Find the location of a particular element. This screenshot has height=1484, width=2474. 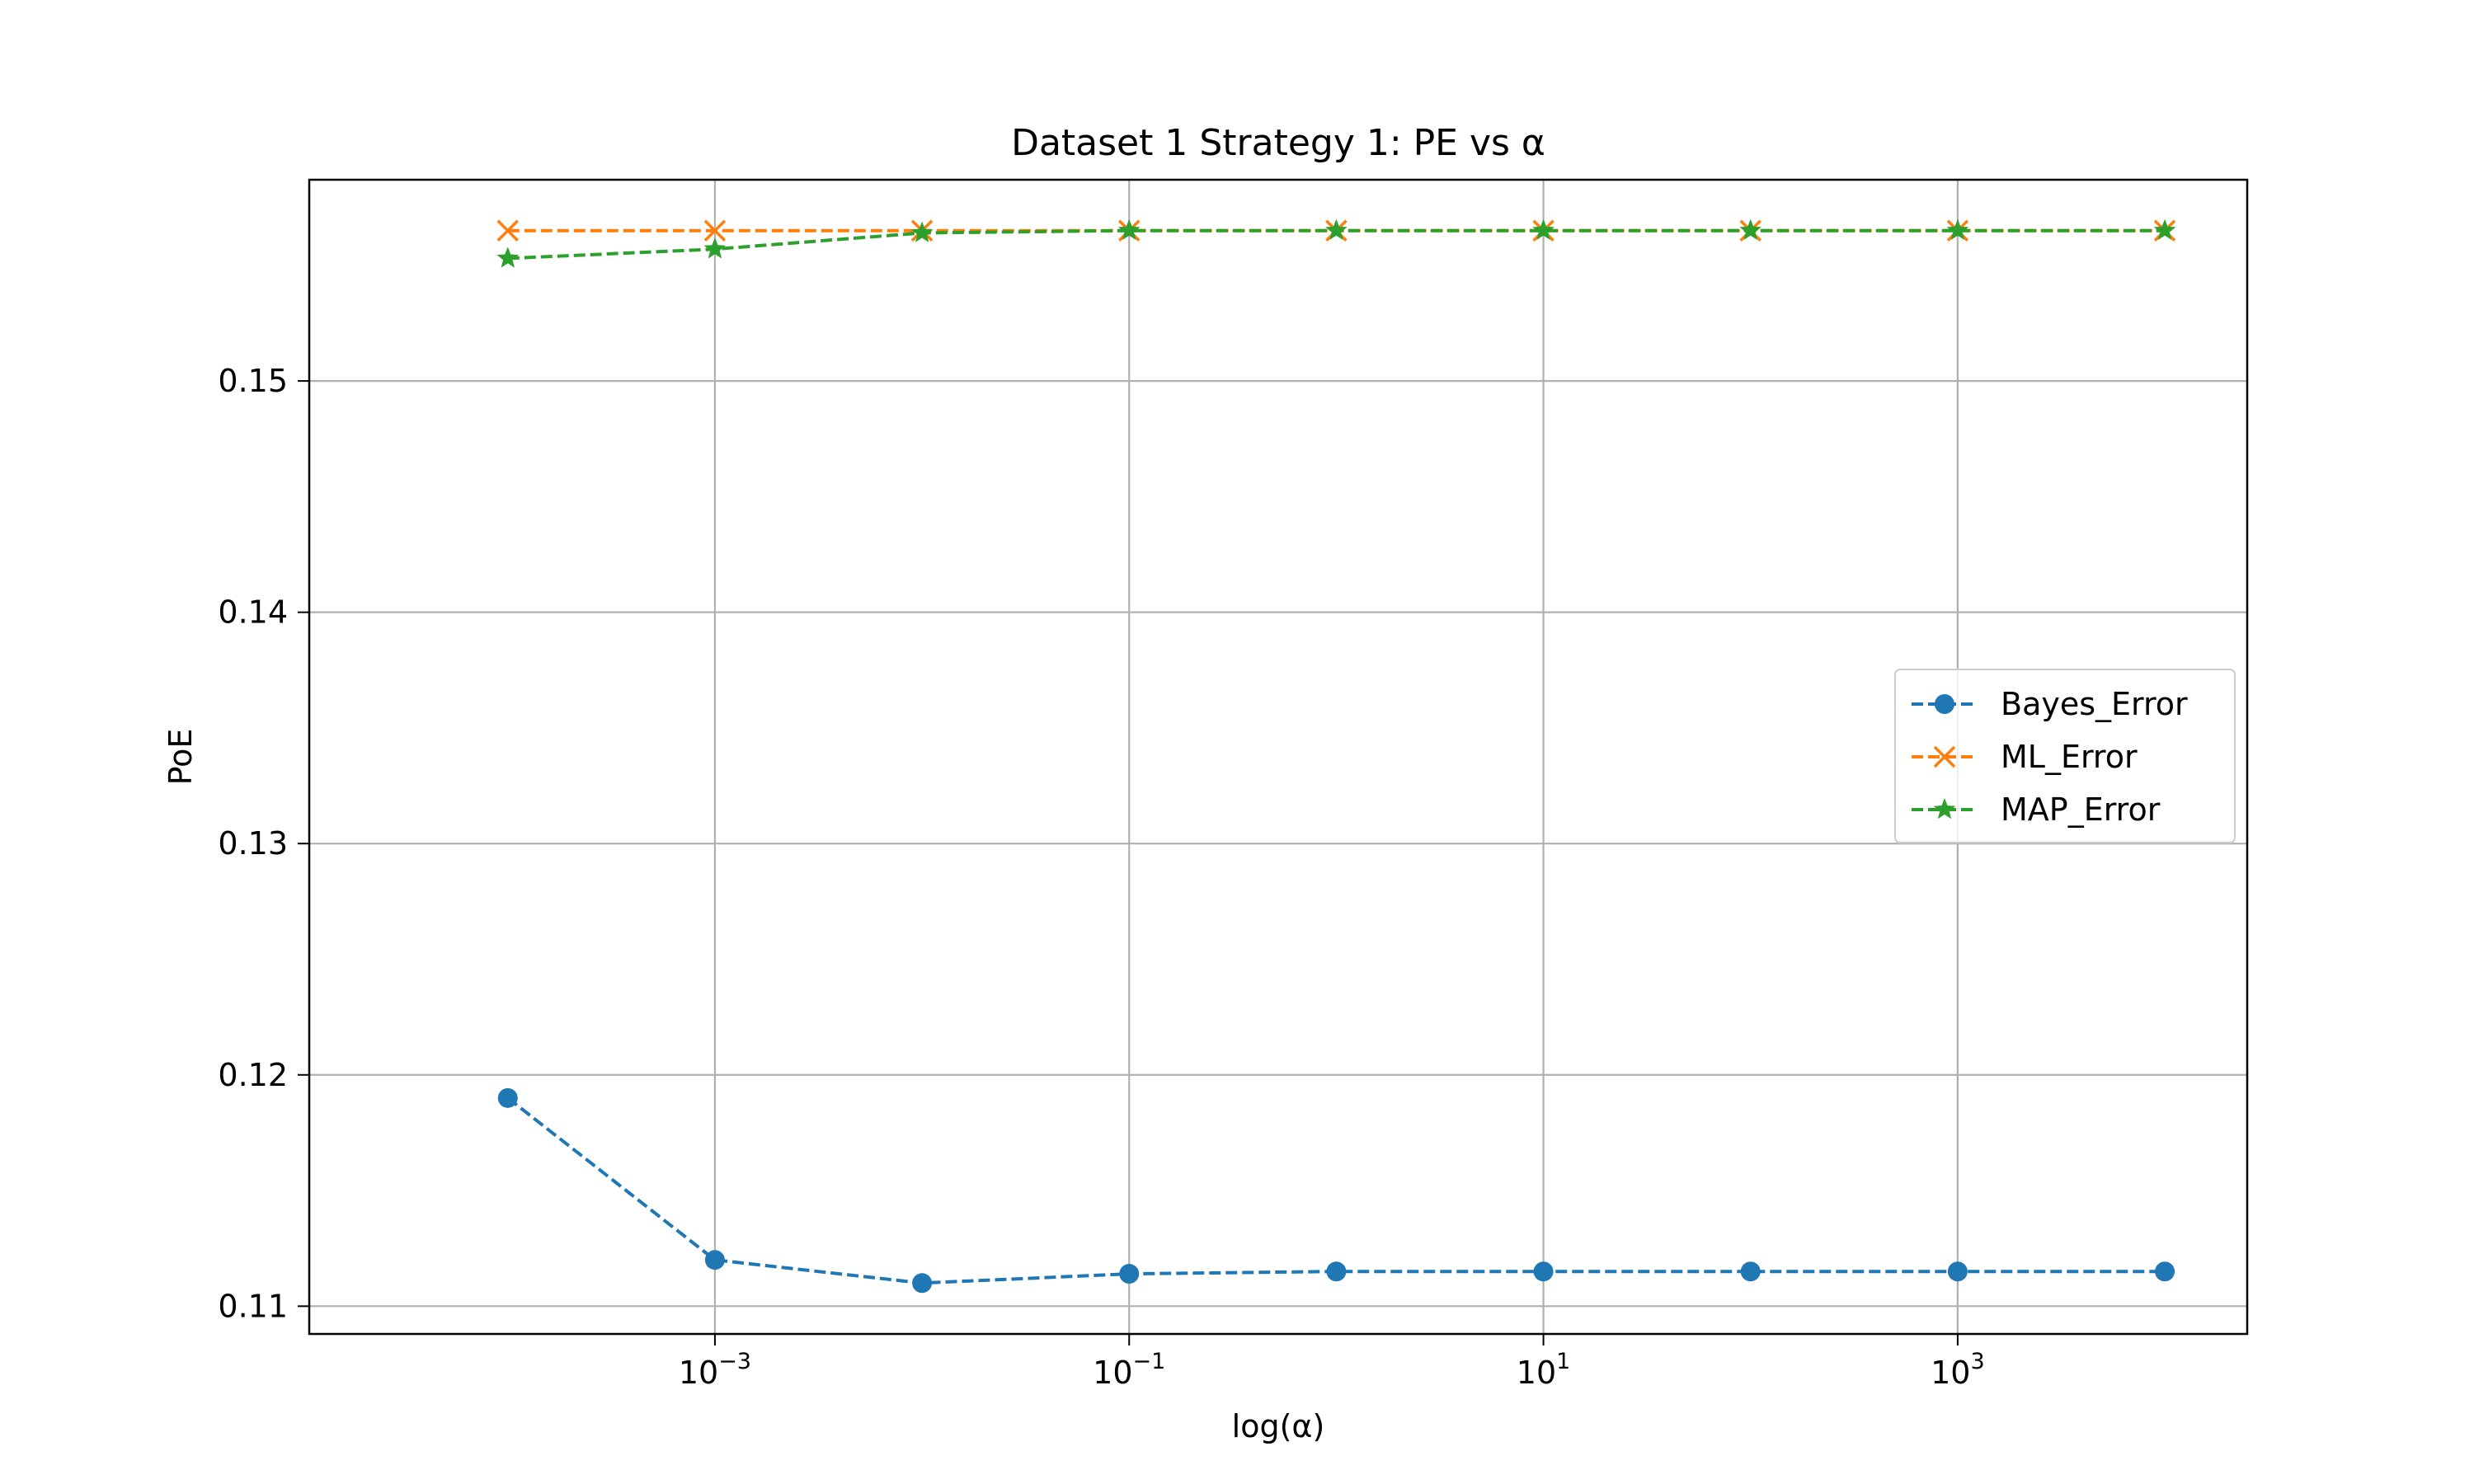

series-MAP_Error is located at coordinates (1336, 243).